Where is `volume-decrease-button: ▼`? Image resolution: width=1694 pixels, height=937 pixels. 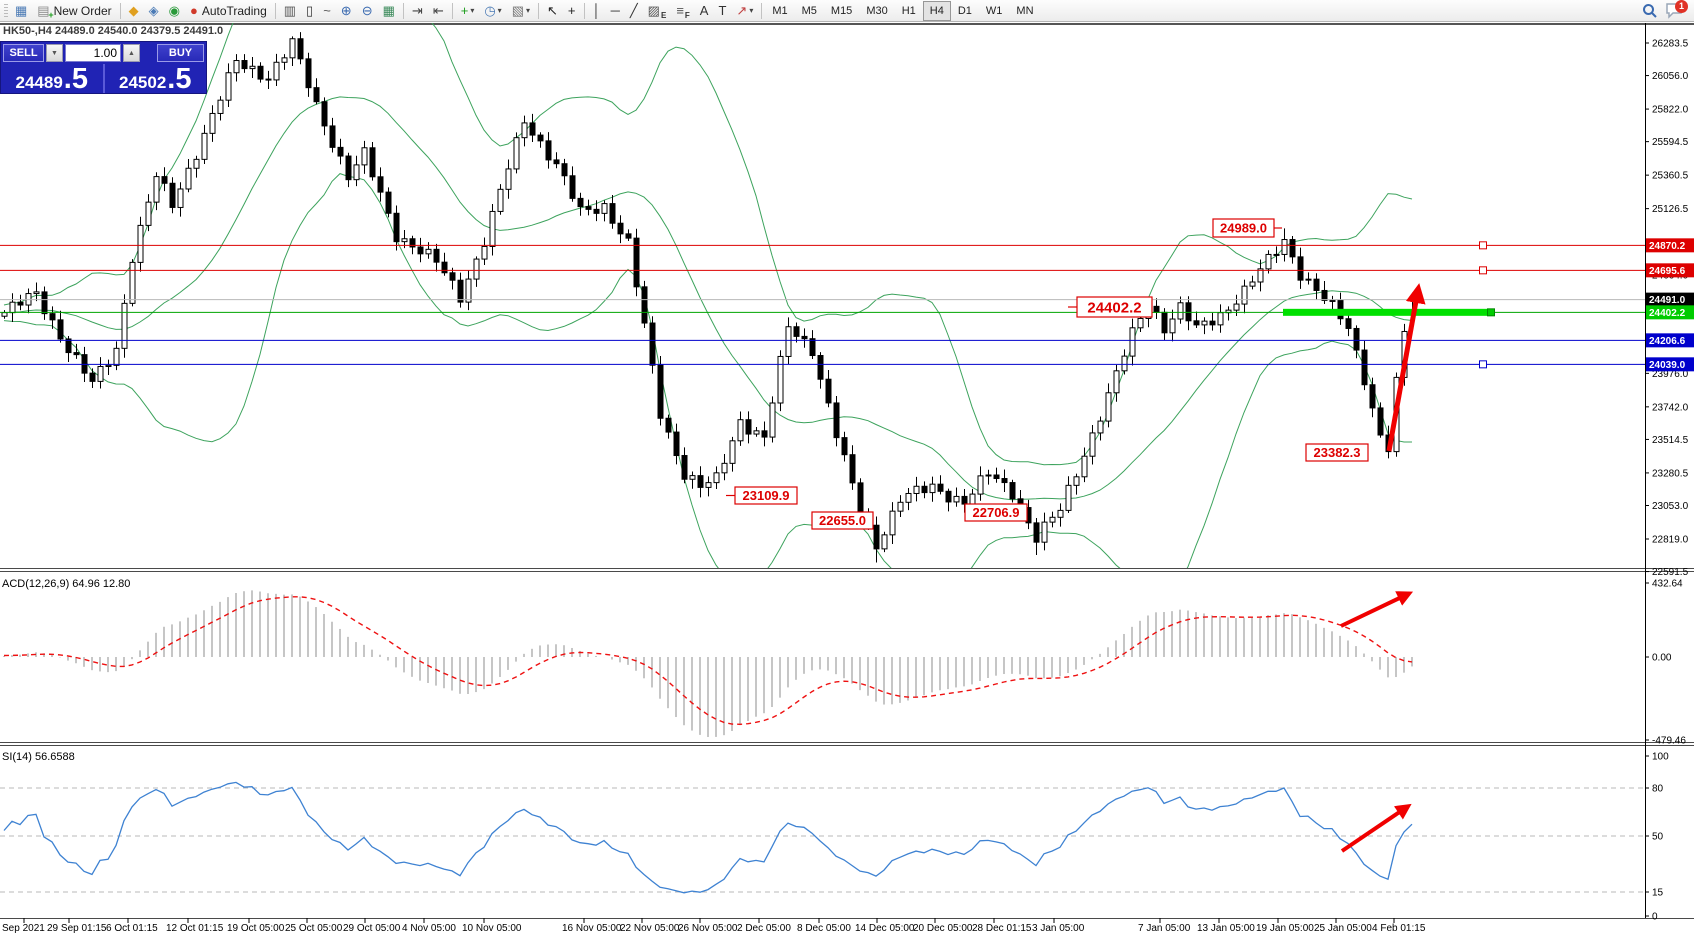
volume-decrease-button: ▼ is located at coordinates (54, 53).